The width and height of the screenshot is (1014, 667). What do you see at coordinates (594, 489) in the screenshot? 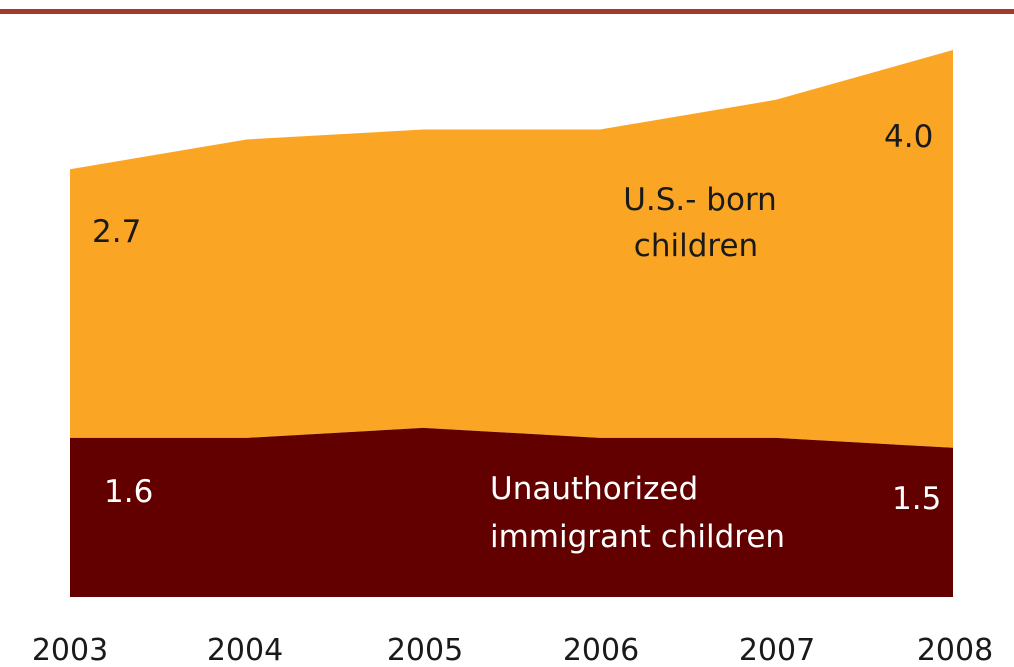
I see `unauthorized-series-label: Unauthorized` at bounding box center [594, 489].